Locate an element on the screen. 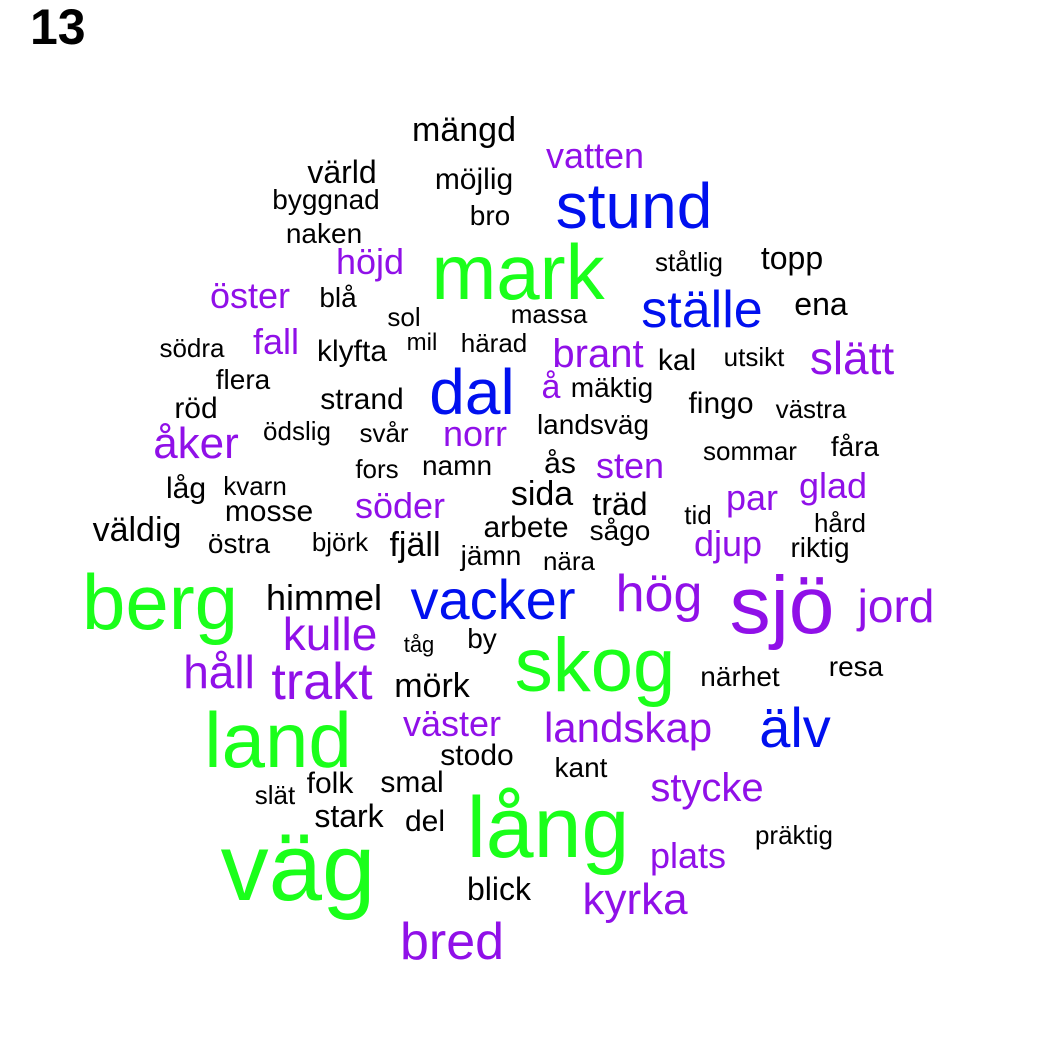 The image size is (1050, 1050). cloud-word: jord is located at coordinates (896, 606).